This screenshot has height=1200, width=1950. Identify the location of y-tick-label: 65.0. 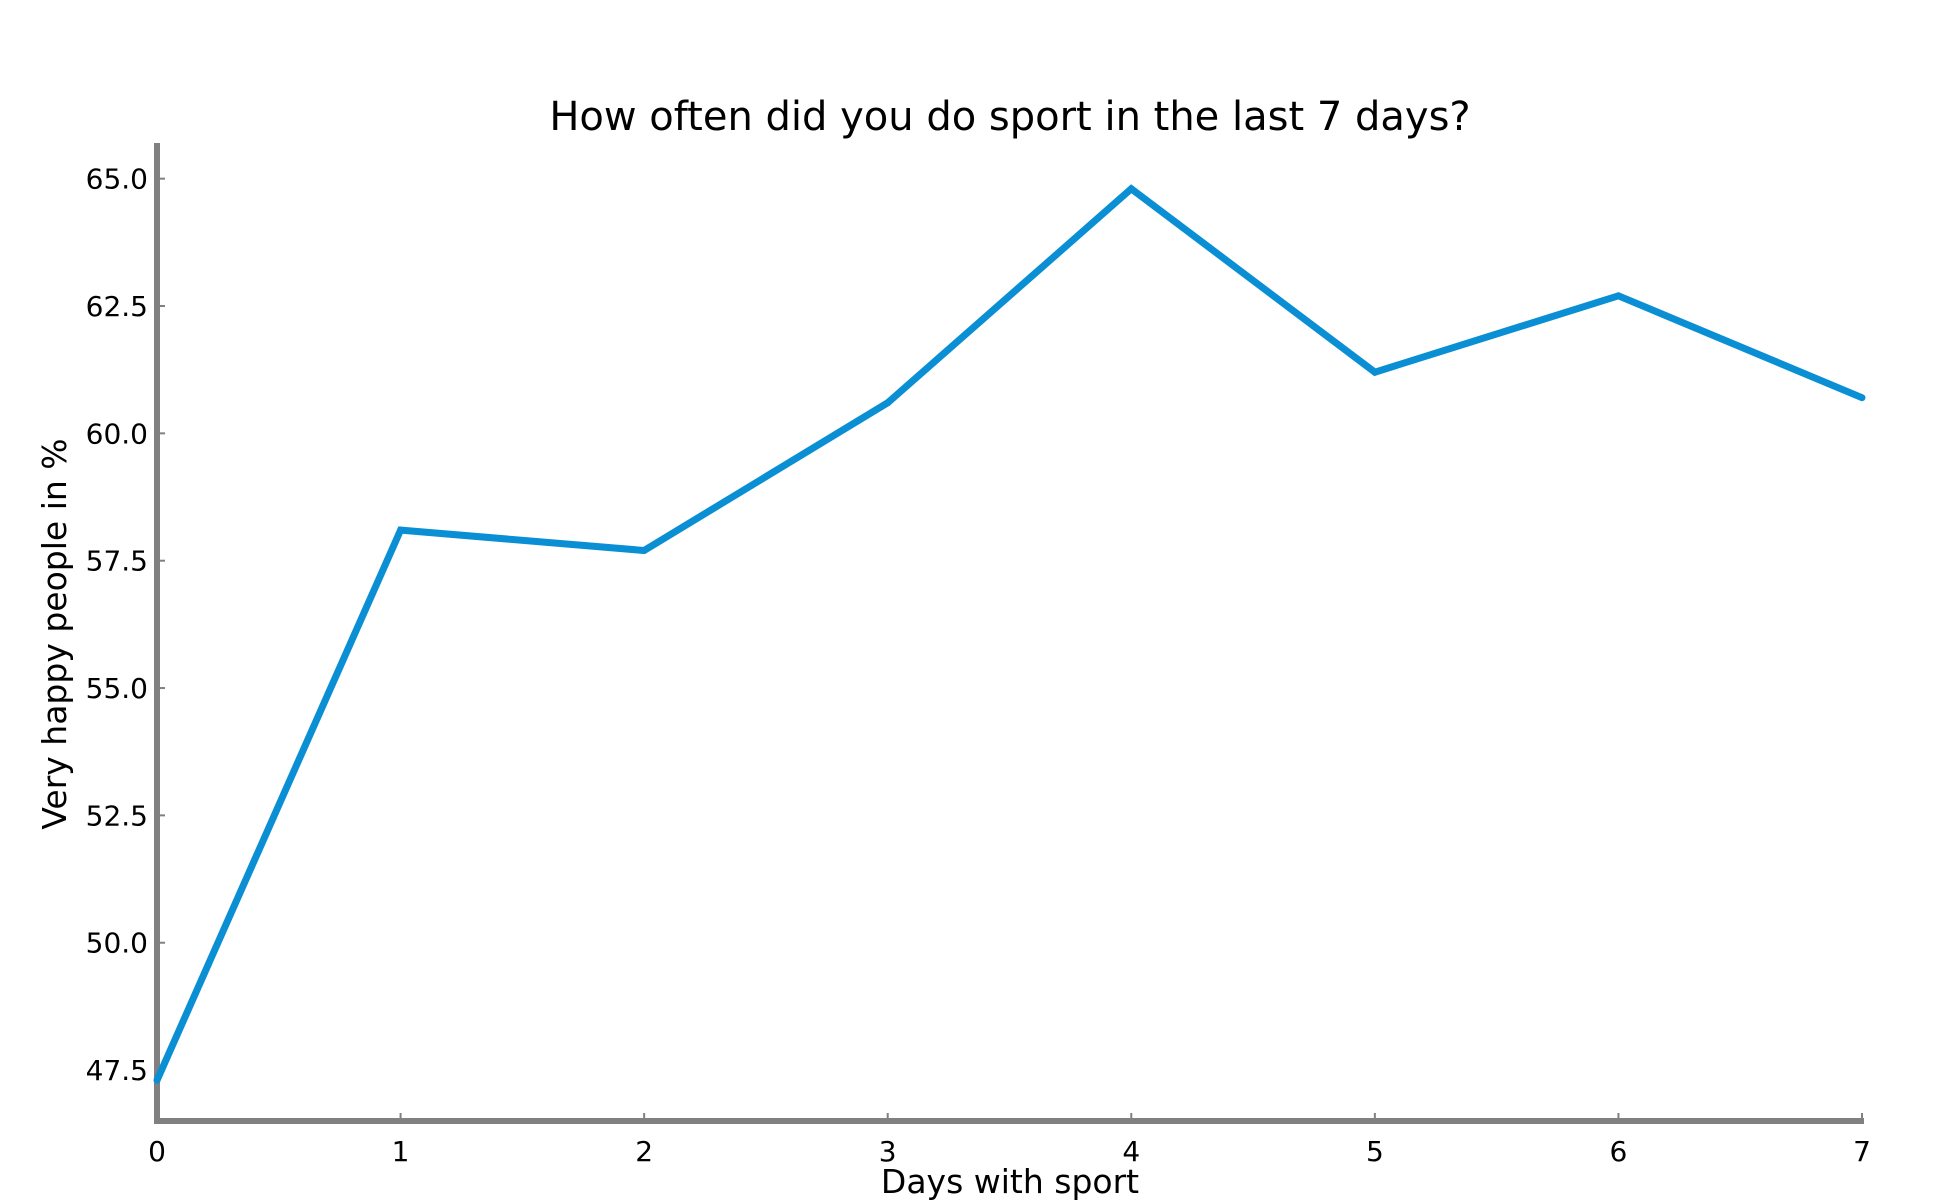
(117, 179).